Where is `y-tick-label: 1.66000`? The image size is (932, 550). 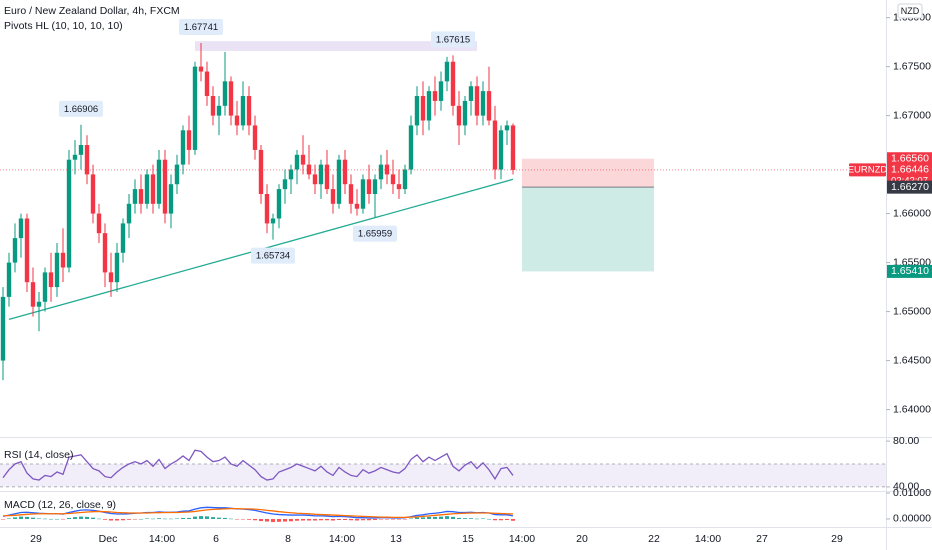
y-tick-label: 1.66000 is located at coordinates (912, 213).